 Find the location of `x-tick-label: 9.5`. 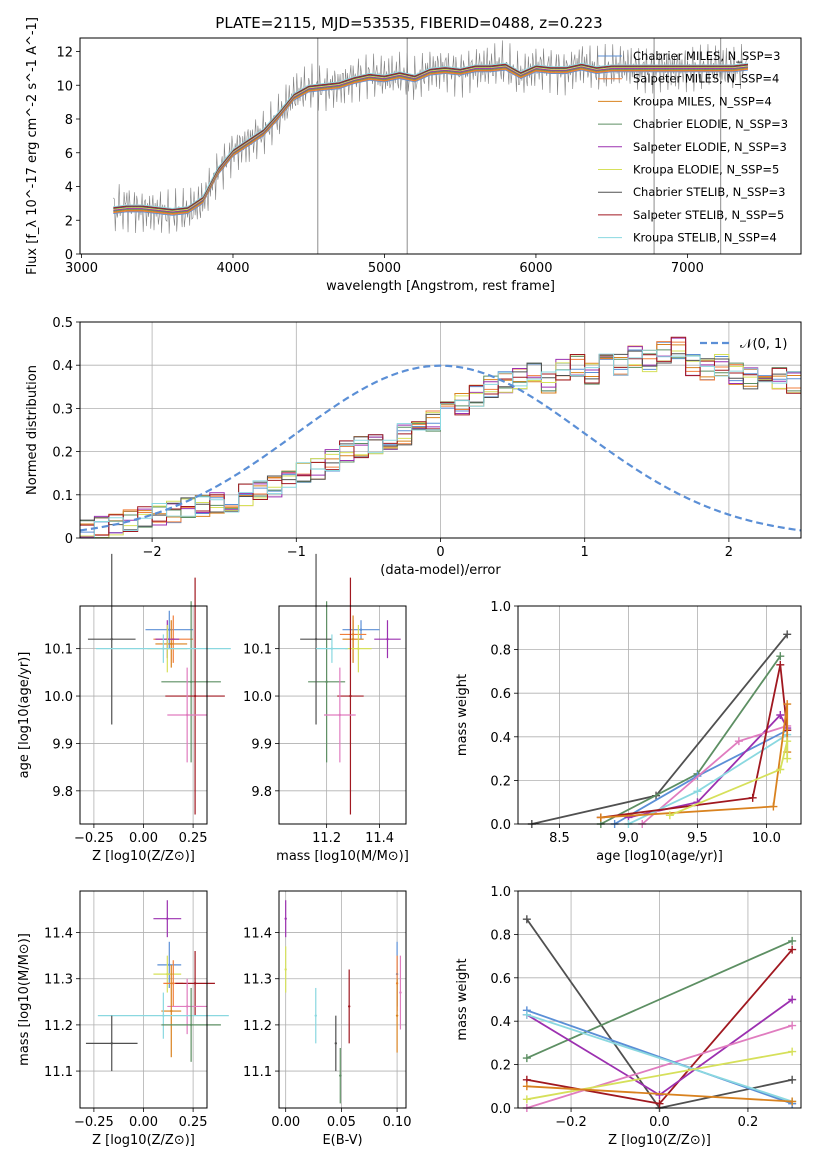

x-tick-label: 9.5 is located at coordinates (697, 838).